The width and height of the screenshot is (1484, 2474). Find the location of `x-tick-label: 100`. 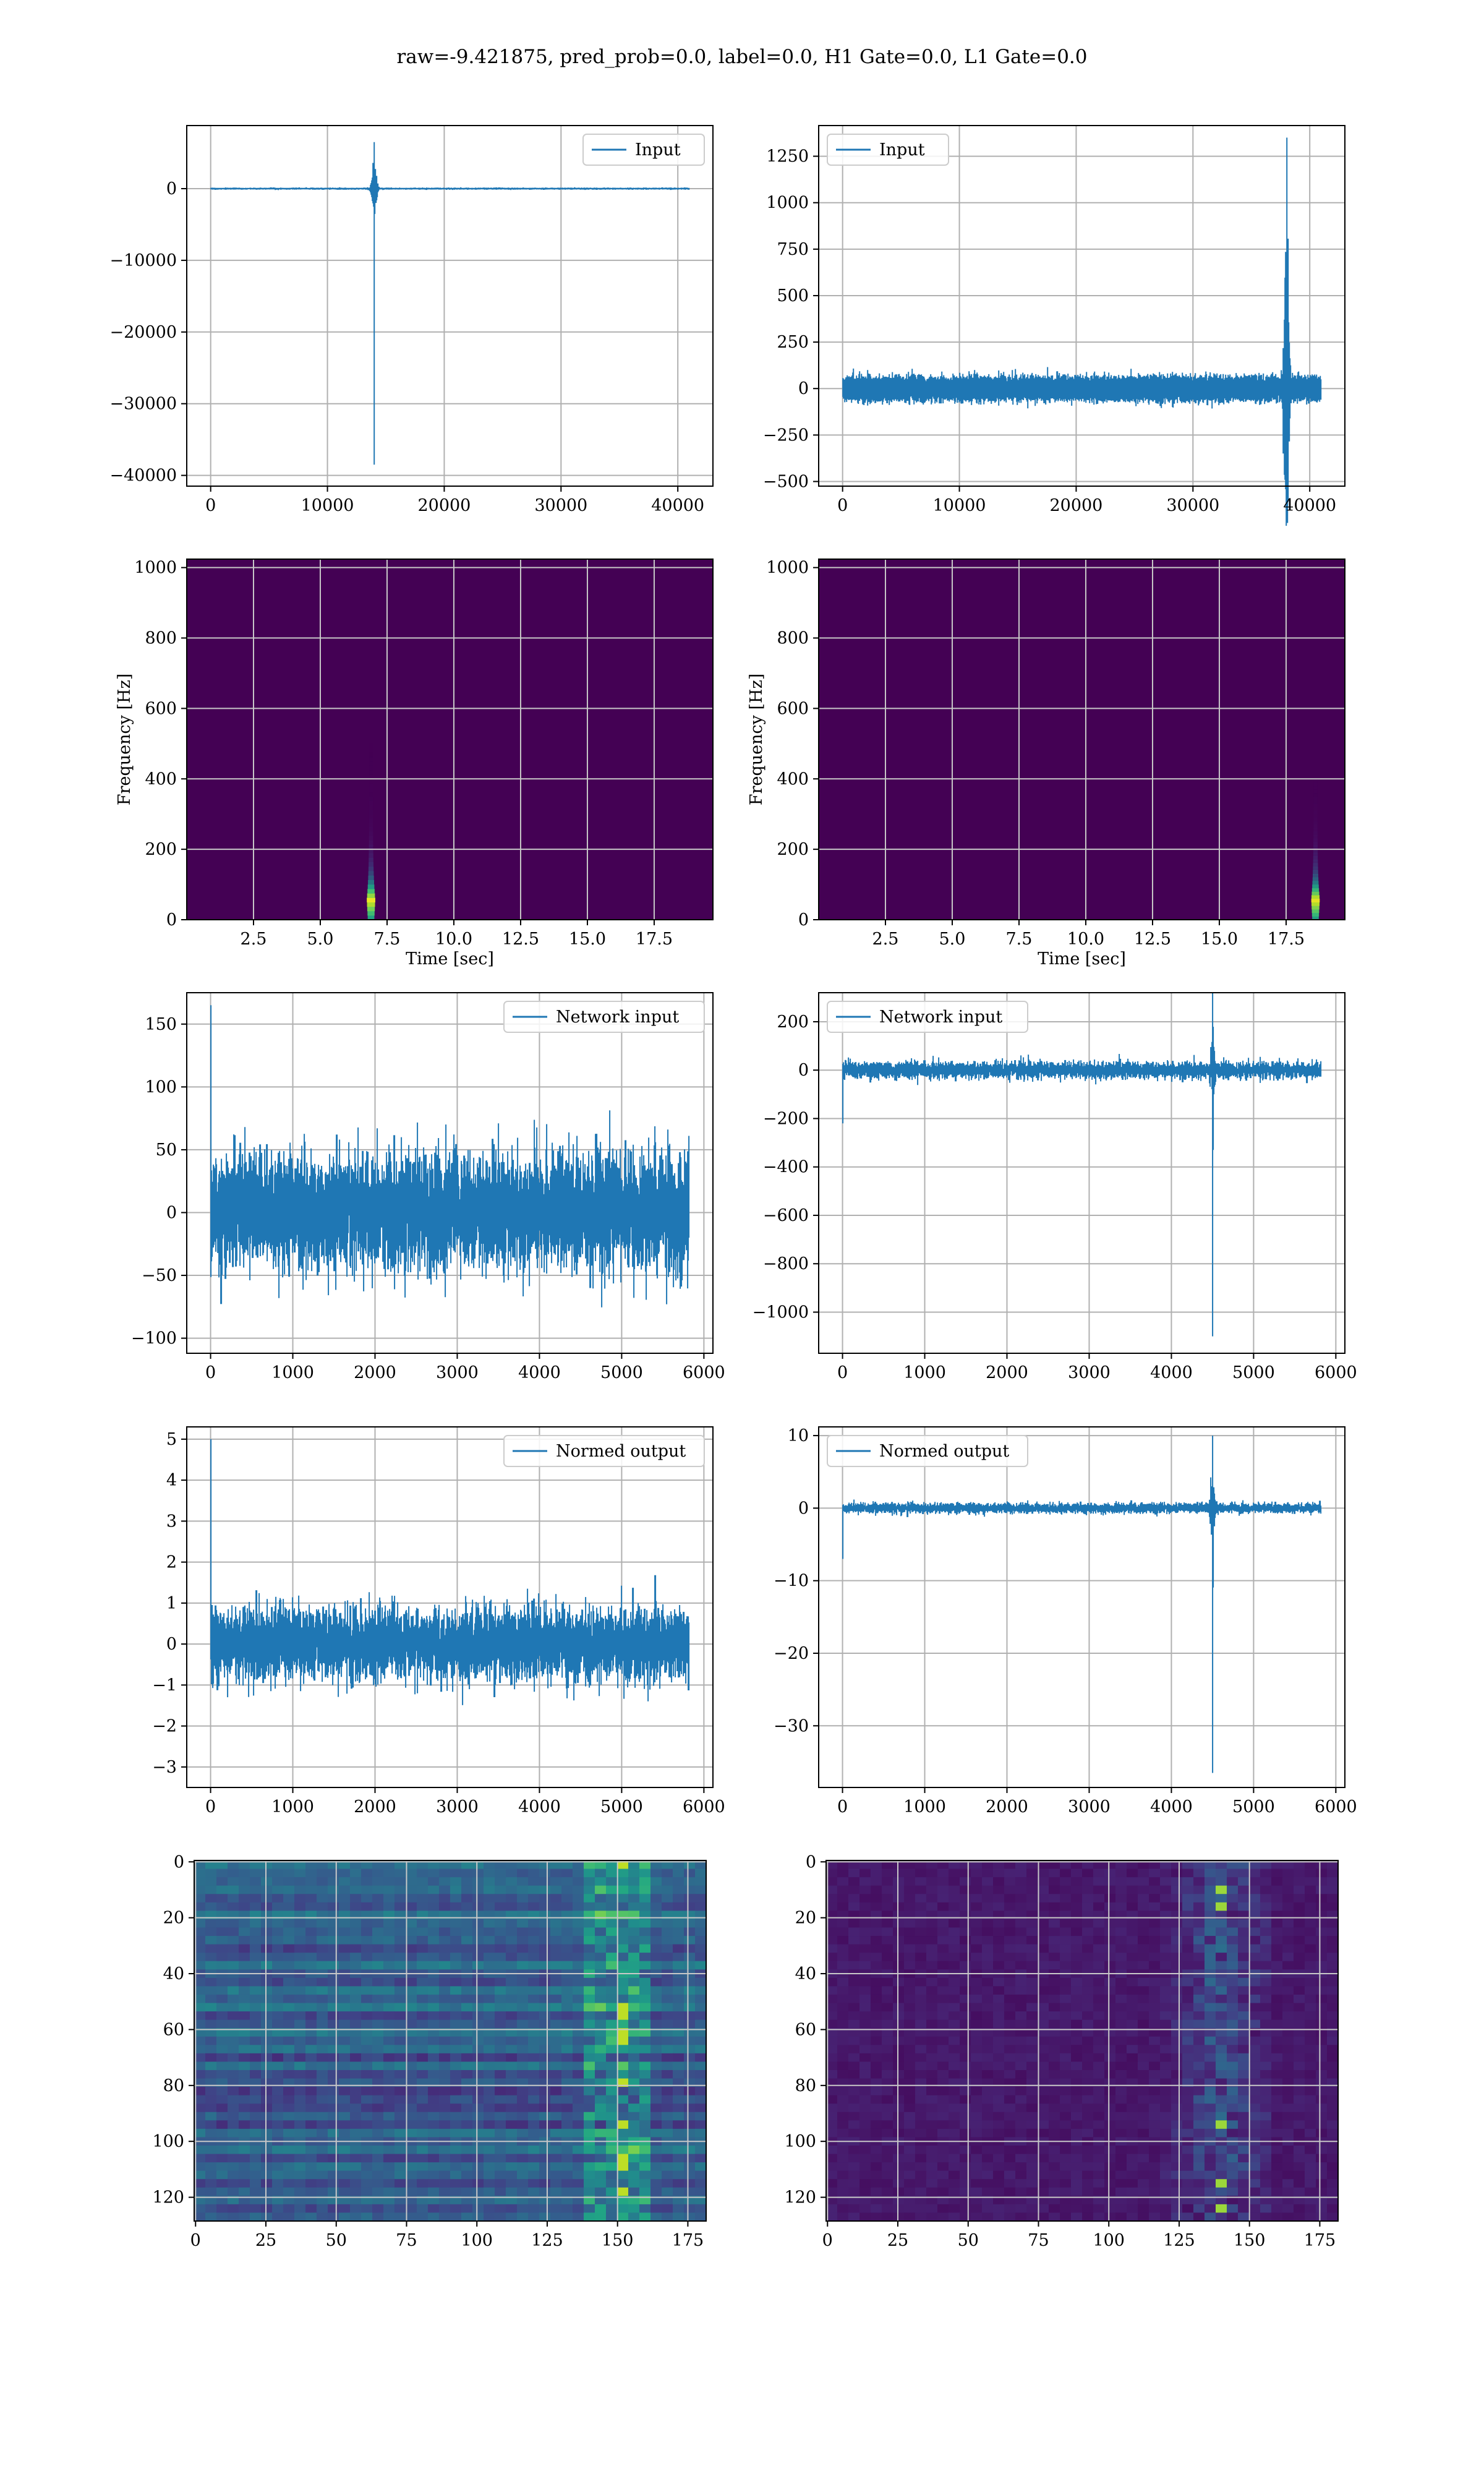

x-tick-label: 100 is located at coordinates (1109, 2240).